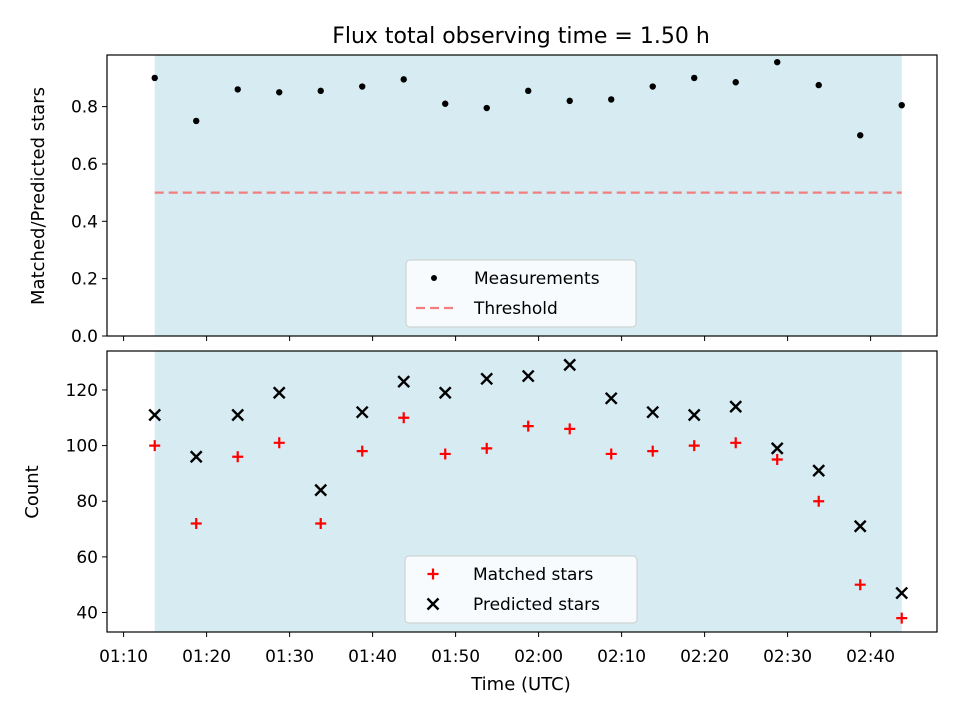 The width and height of the screenshot is (960, 720). I want to click on x-axis-label: Time (UTC), so click(520, 684).